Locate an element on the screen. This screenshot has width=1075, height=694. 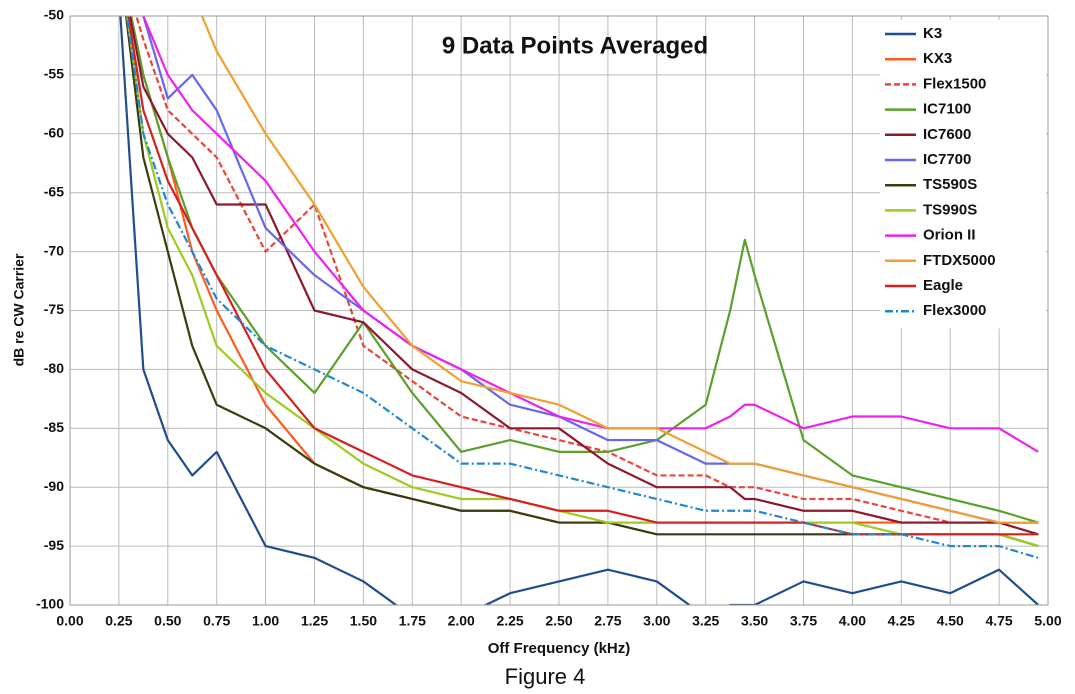
x-tick-label: 1.50 is located at coordinates (363, 621).